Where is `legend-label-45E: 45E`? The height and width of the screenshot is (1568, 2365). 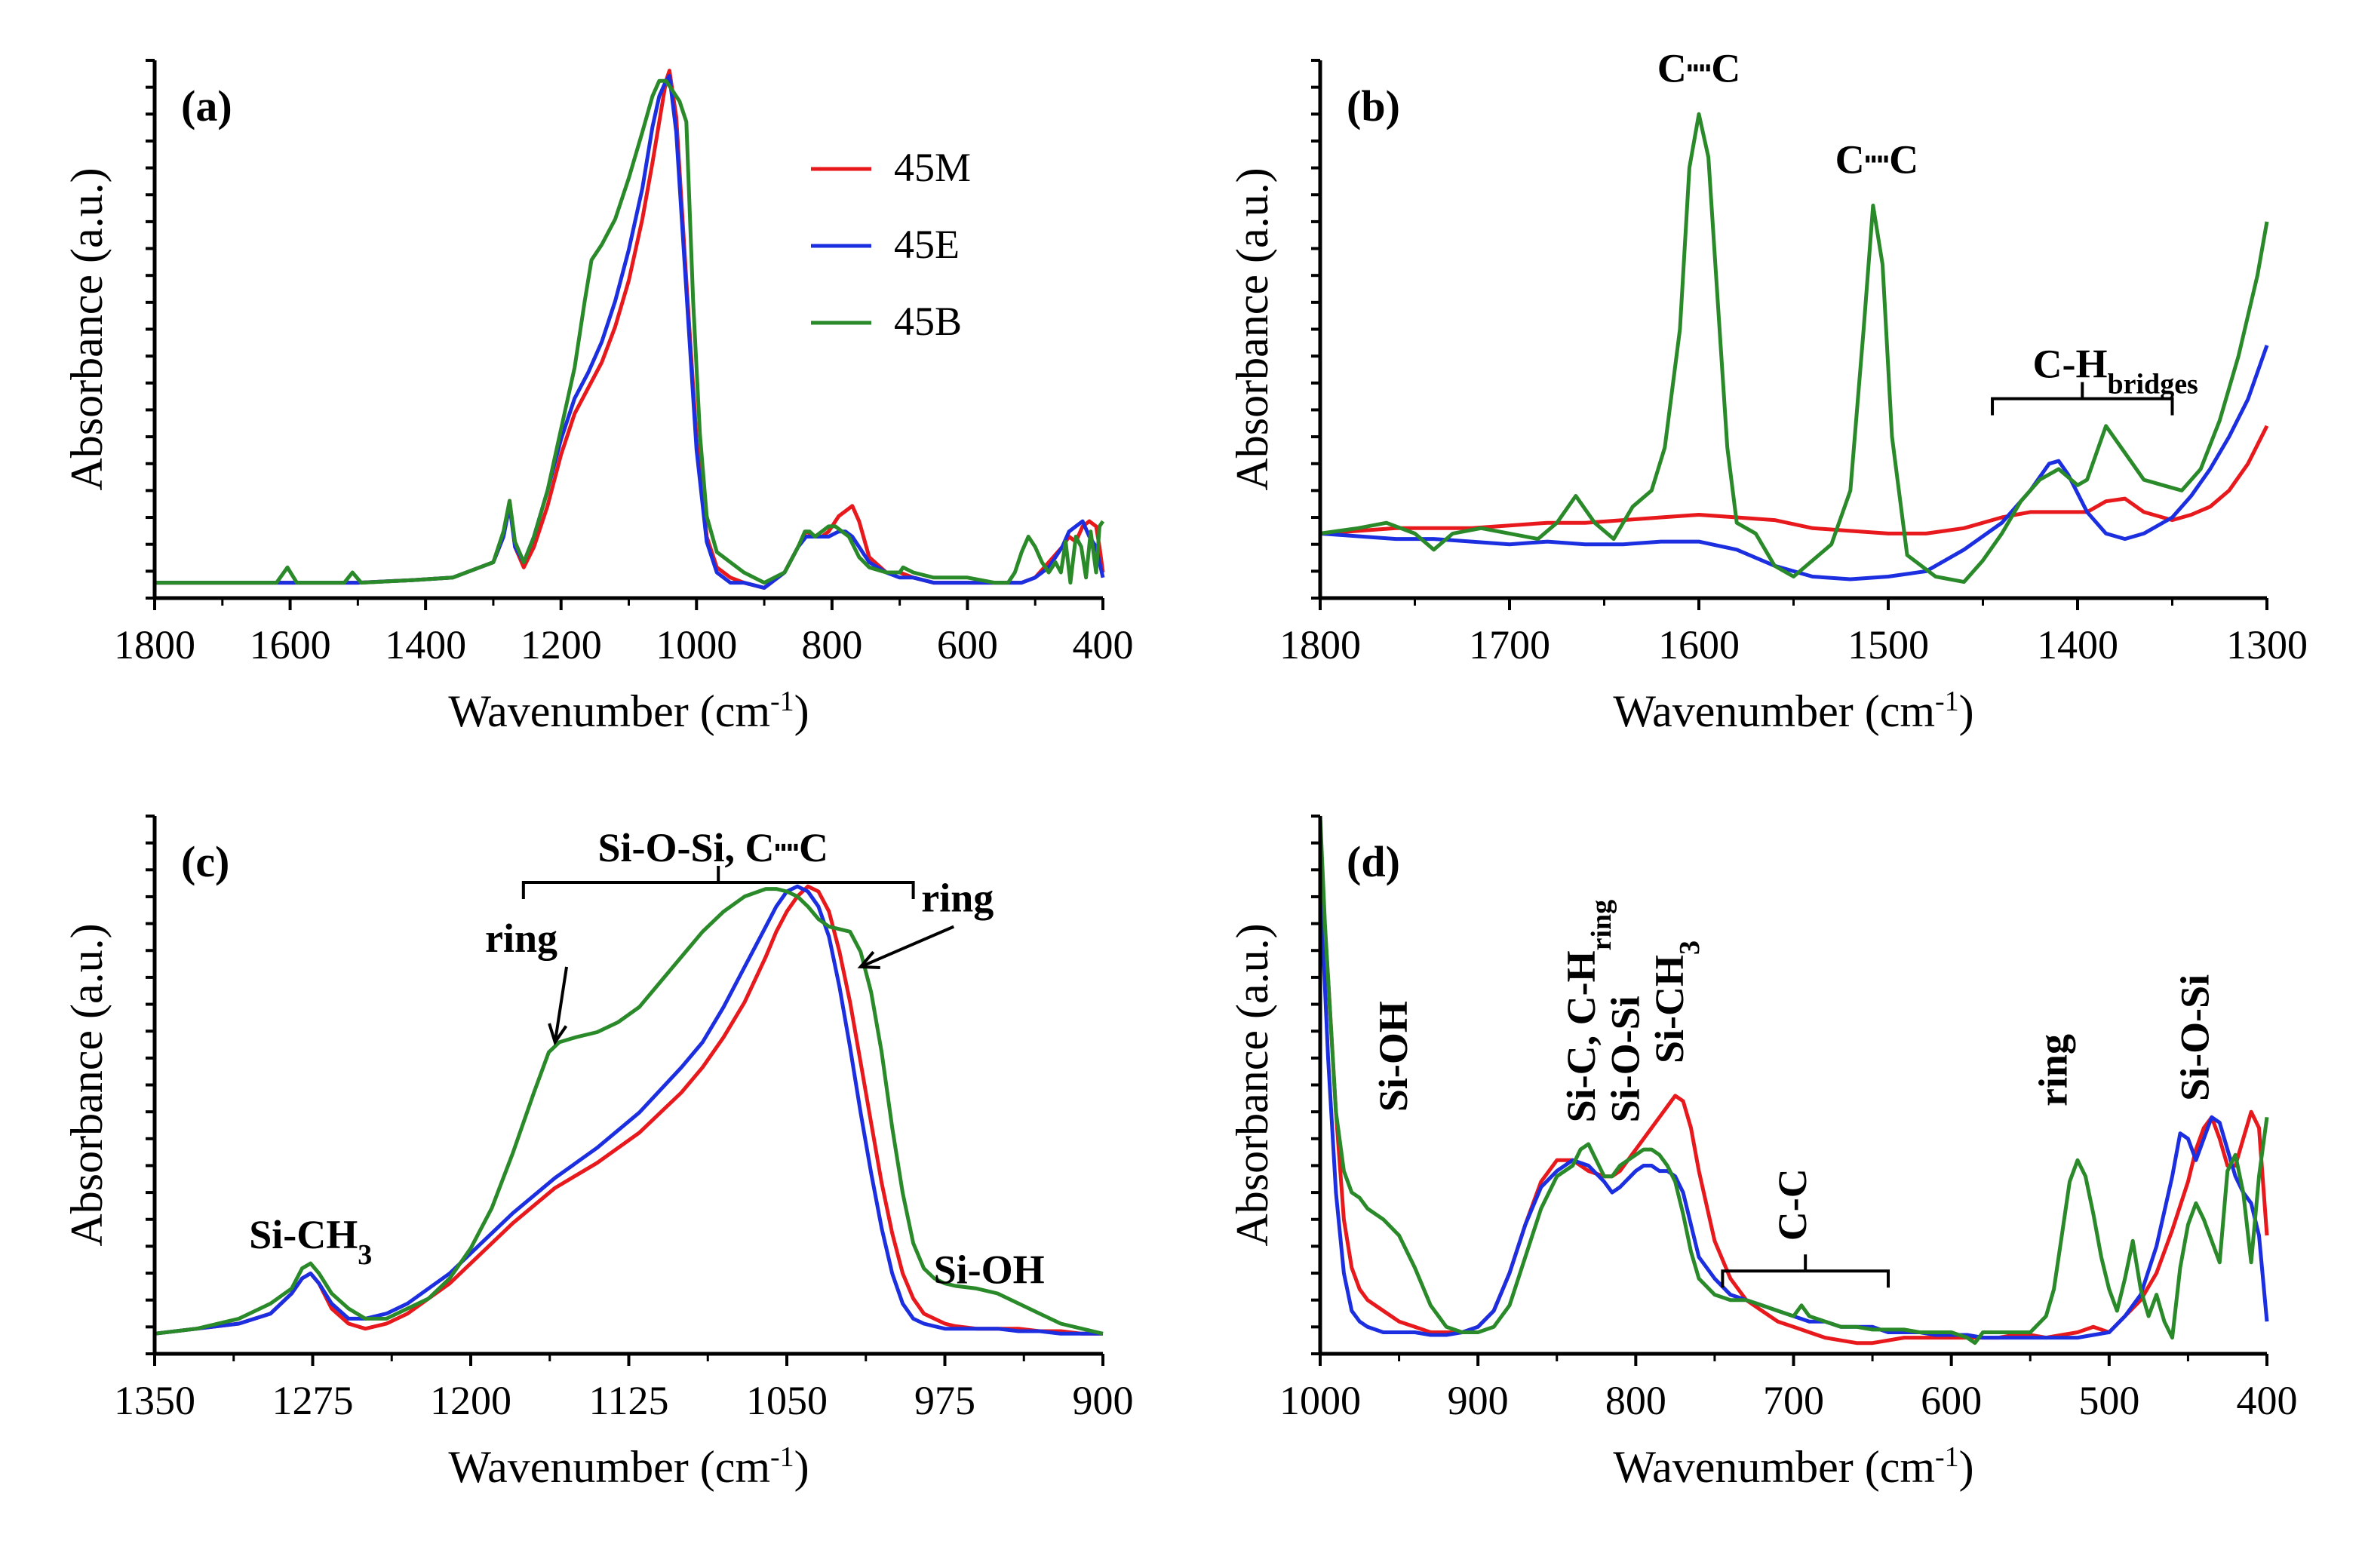 legend-label-45E: 45E is located at coordinates (927, 245).